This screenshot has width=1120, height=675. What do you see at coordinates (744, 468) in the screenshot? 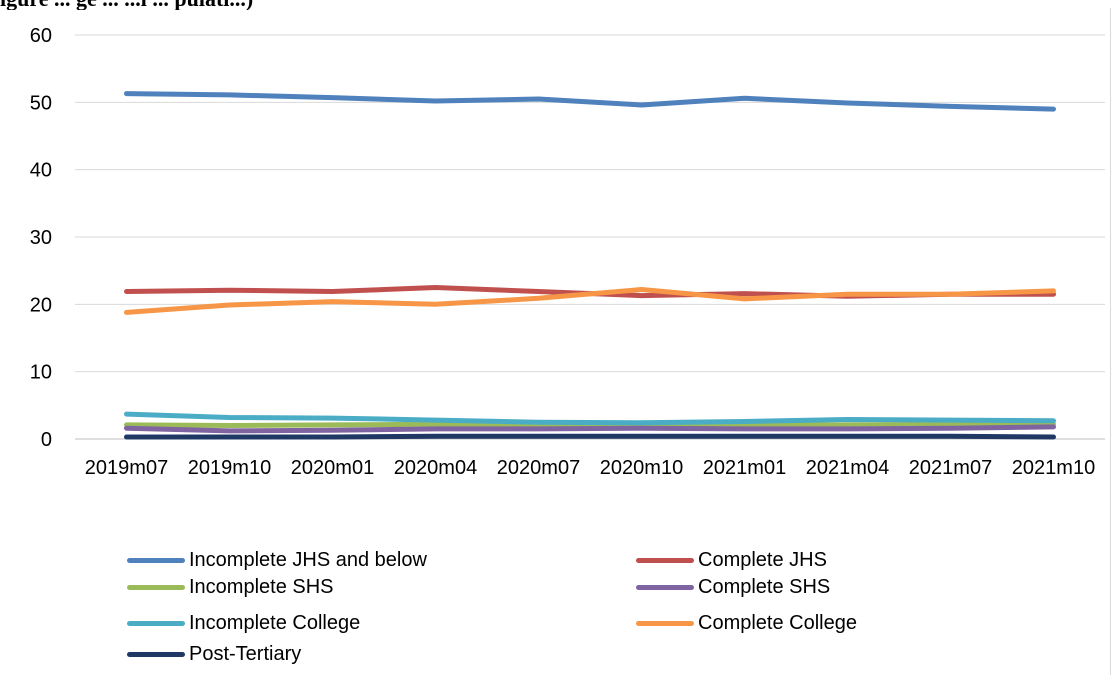
I see `x-tick-label: 2021m01` at bounding box center [744, 468].